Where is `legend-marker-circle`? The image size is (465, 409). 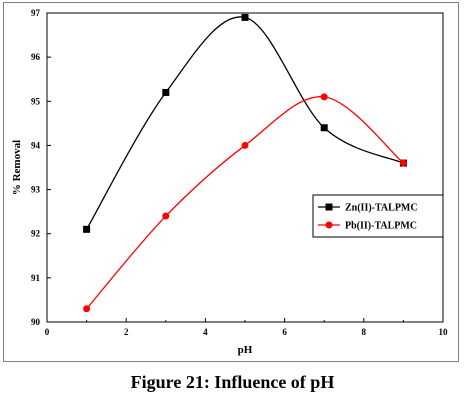
legend-marker-circle is located at coordinates (329, 225).